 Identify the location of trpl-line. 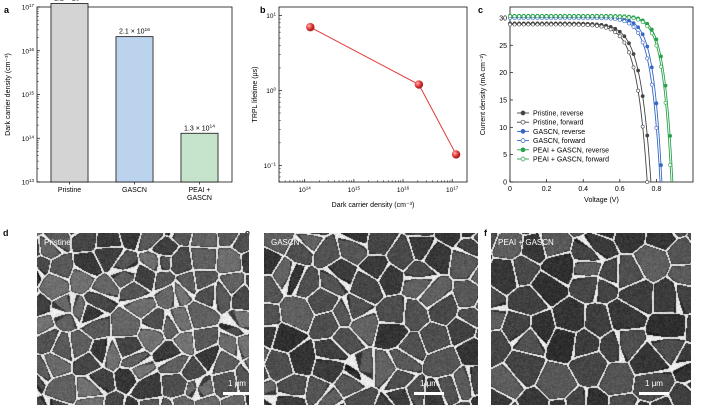
(383, 90).